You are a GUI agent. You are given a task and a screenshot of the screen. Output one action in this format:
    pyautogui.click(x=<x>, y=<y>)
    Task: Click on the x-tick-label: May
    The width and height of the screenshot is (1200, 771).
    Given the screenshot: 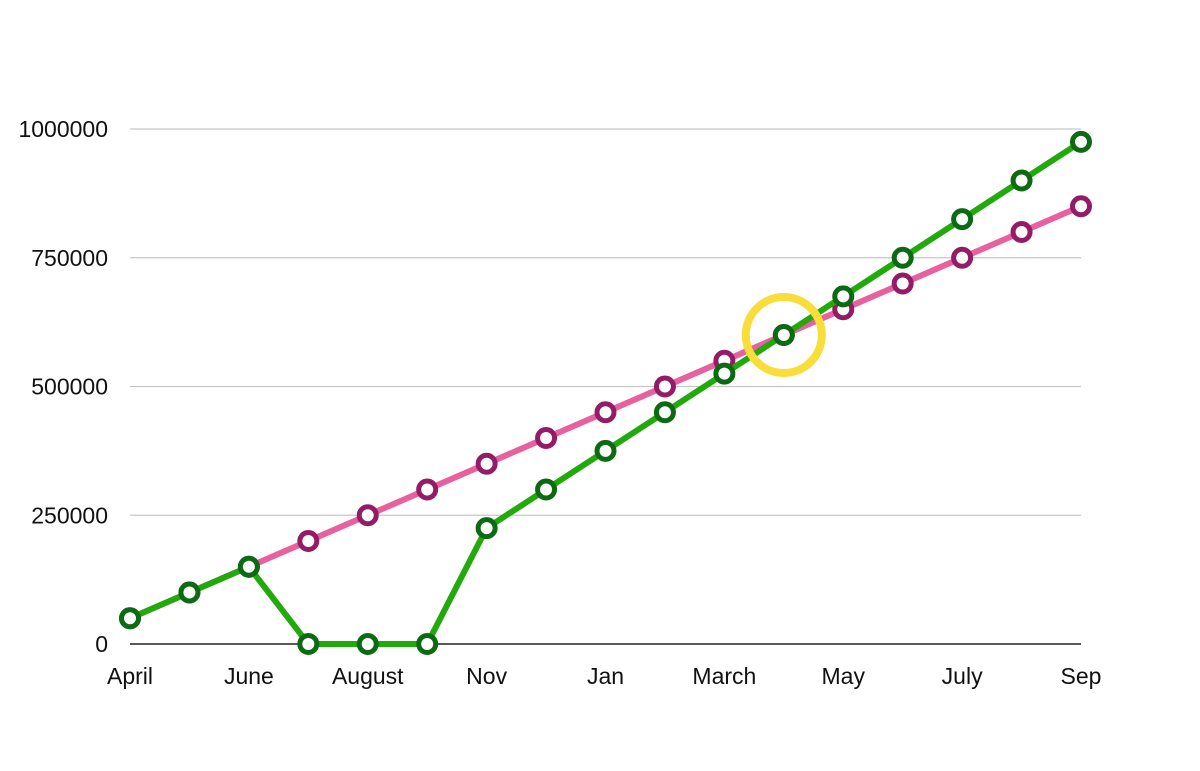 What is the action you would take?
    pyautogui.click(x=844, y=676)
    